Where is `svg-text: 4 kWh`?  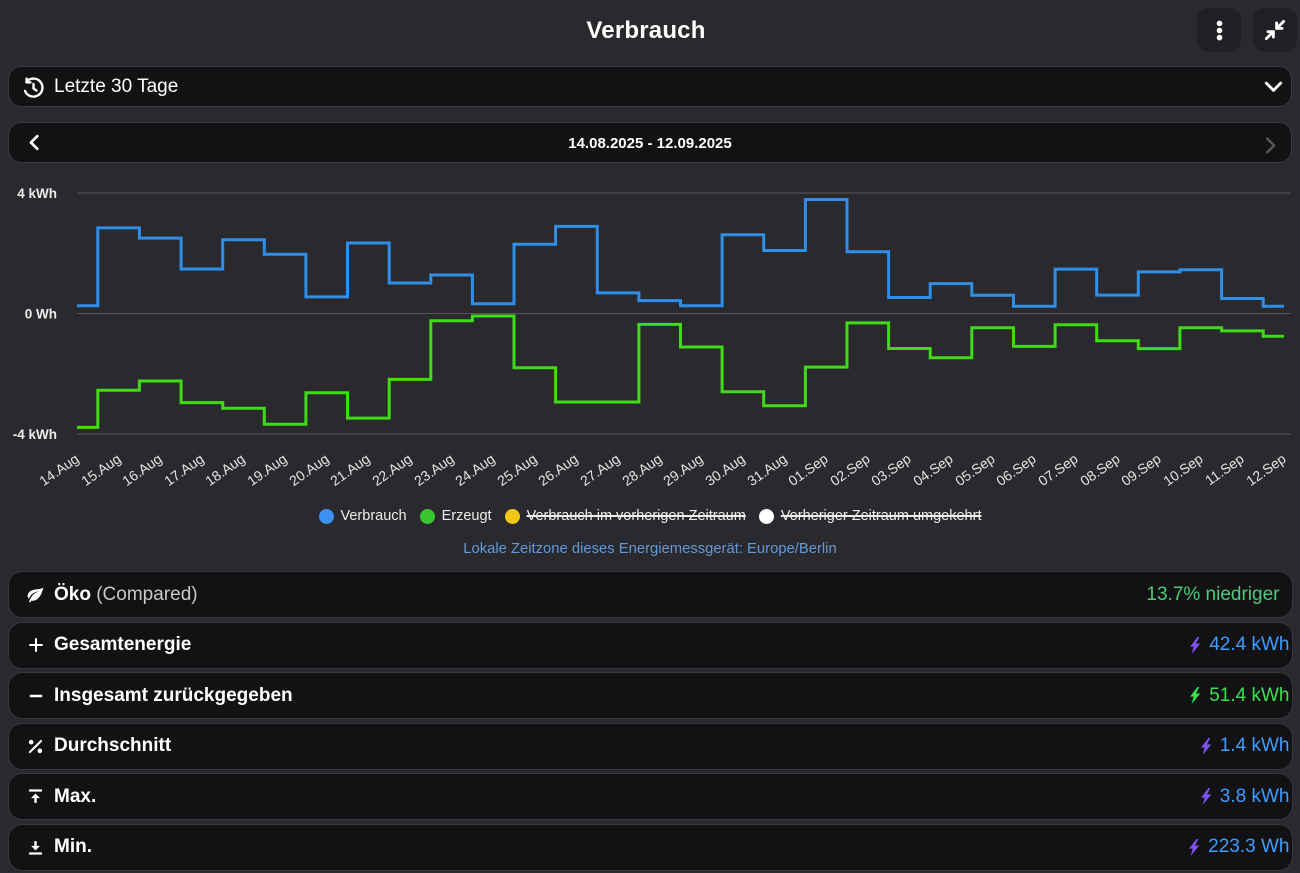
svg-text: 4 kWh is located at coordinates (37, 193).